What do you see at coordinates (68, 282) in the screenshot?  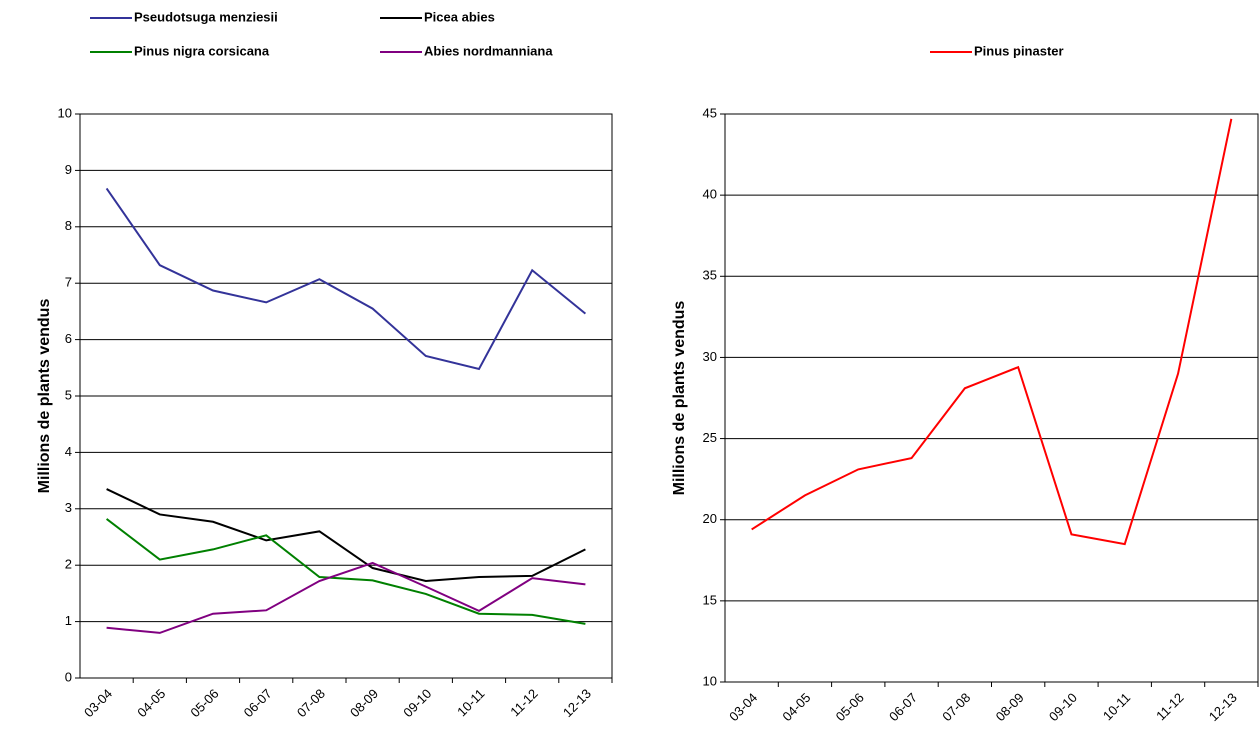 I see `y-tick-label: 7` at bounding box center [68, 282].